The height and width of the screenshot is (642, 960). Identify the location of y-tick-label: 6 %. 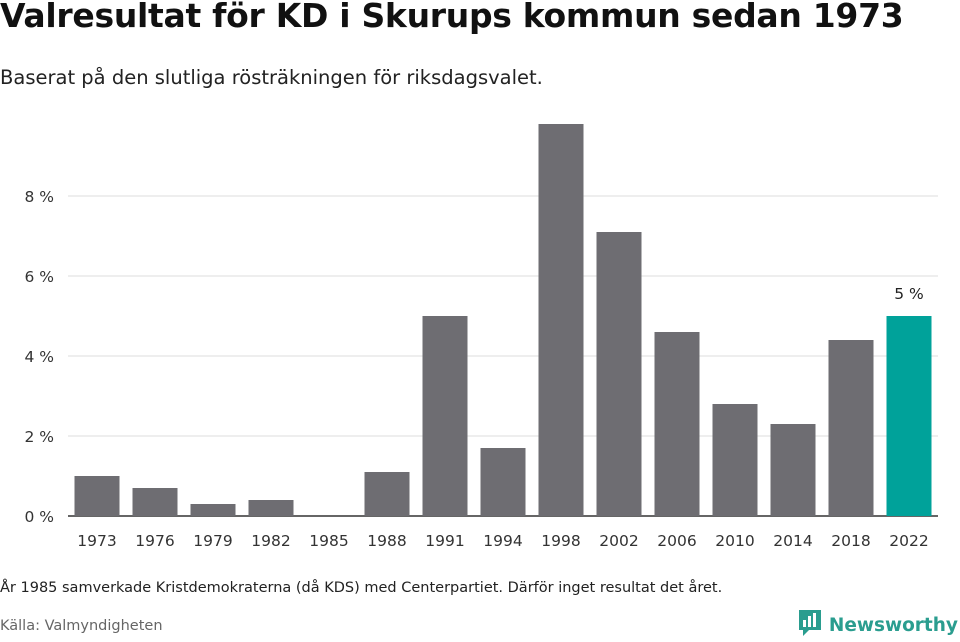
(39, 277).